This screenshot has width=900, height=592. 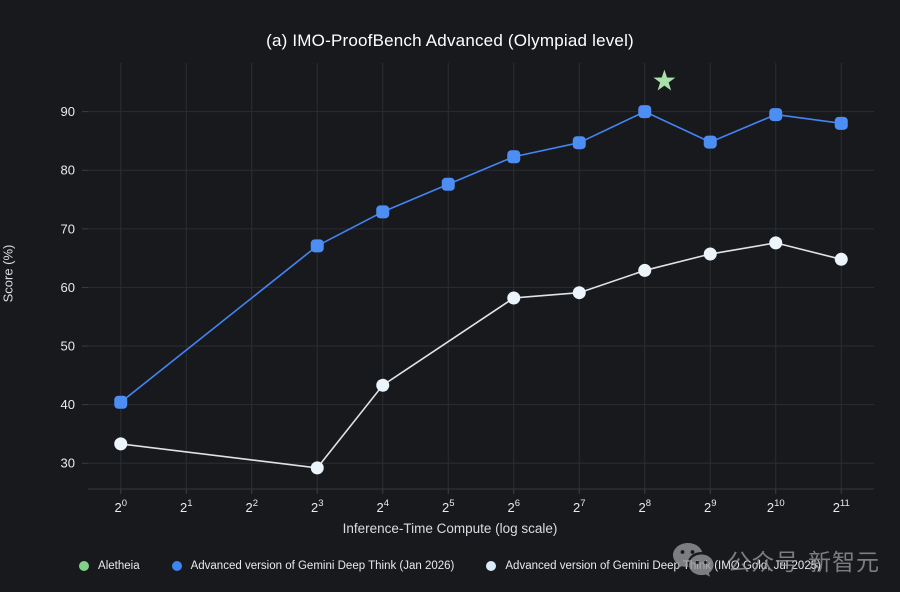 I want to click on svg-text: 50, so click(x=68, y=346).